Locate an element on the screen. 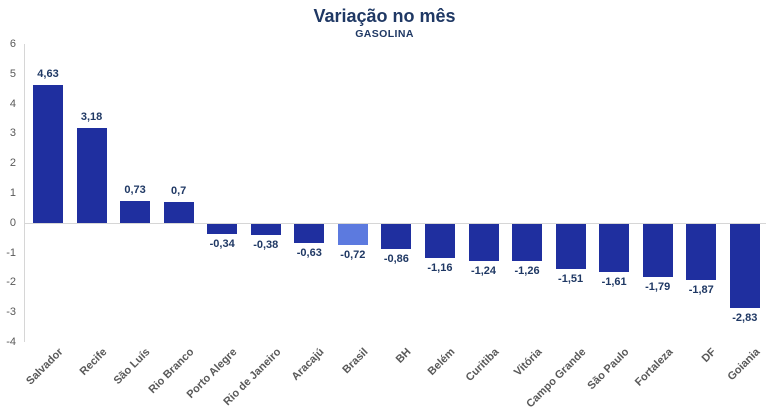 The width and height of the screenshot is (769, 415). y-axis-tick-label: -2 is located at coordinates (11, 282).